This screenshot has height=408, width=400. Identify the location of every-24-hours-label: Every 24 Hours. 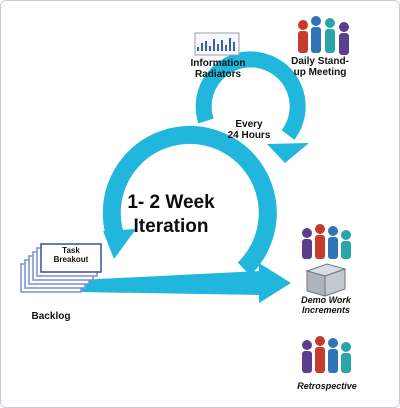
(249, 130).